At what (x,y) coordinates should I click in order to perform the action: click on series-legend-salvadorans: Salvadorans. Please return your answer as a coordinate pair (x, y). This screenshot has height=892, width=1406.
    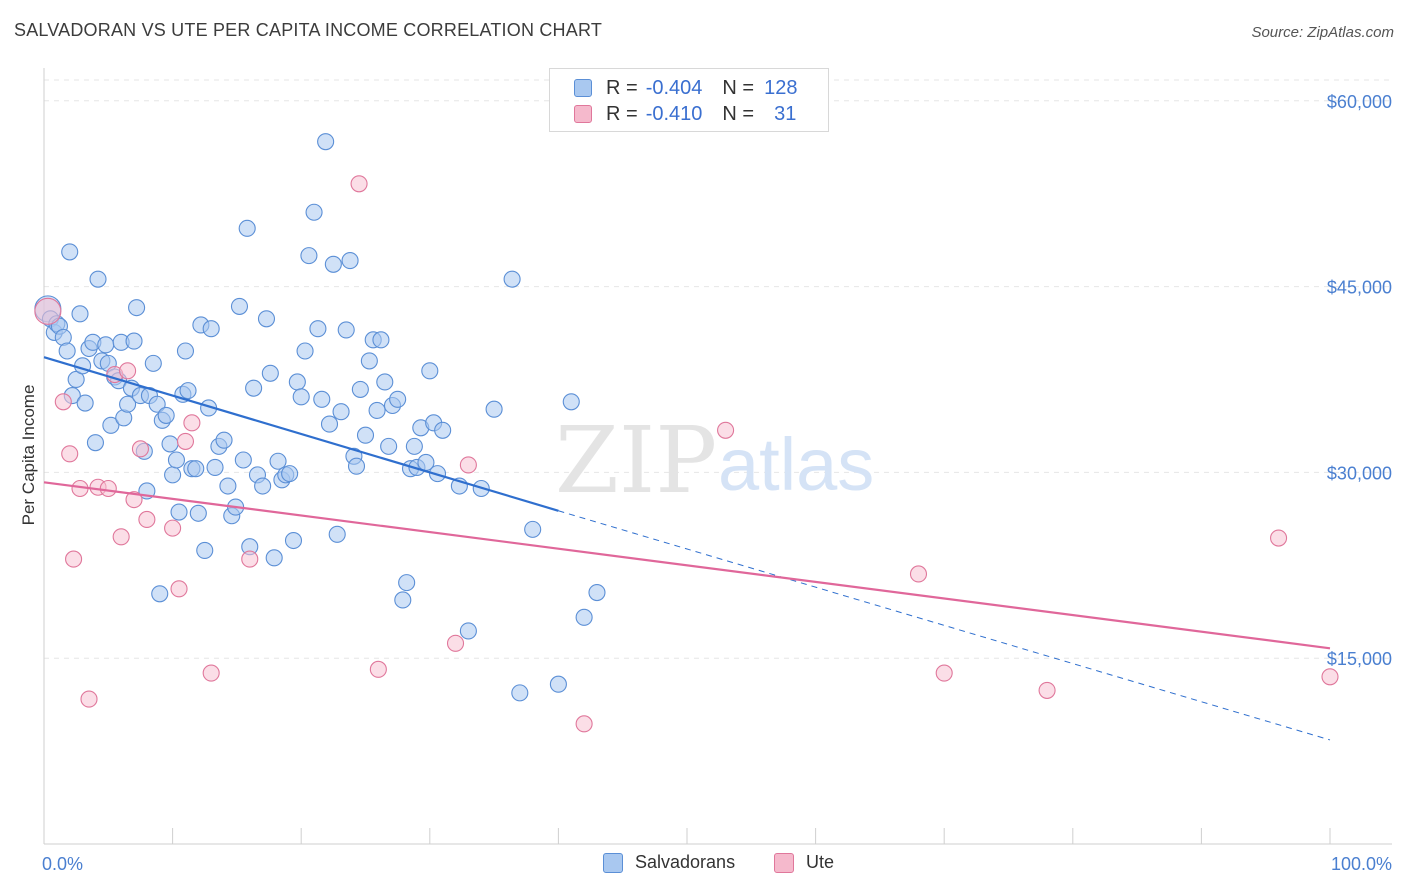
    Looking at the image, I should click on (669, 862).